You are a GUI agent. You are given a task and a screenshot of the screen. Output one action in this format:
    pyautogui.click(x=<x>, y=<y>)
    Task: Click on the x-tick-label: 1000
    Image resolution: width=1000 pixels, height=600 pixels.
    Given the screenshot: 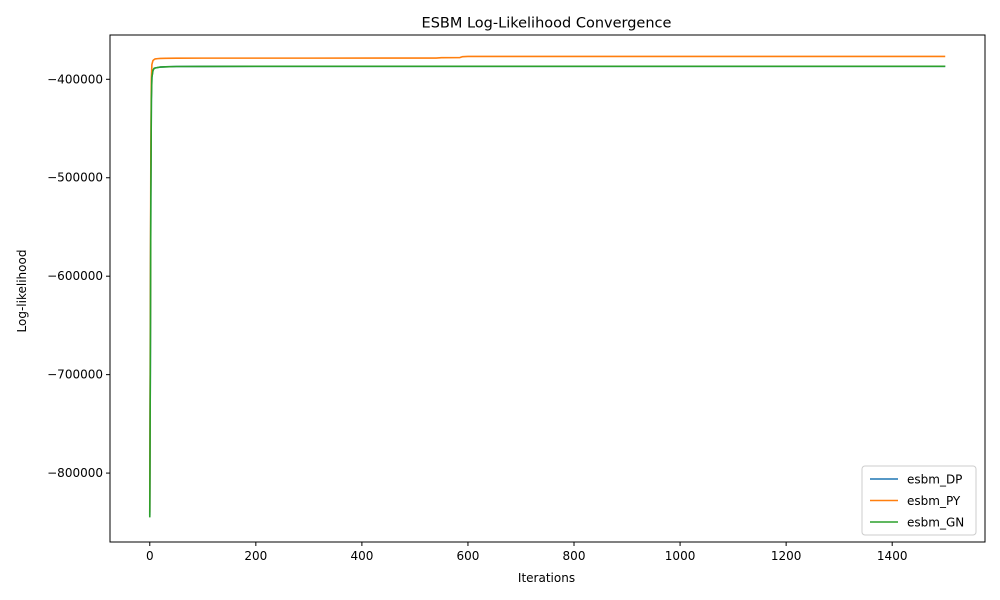 What is the action you would take?
    pyautogui.click(x=680, y=556)
    